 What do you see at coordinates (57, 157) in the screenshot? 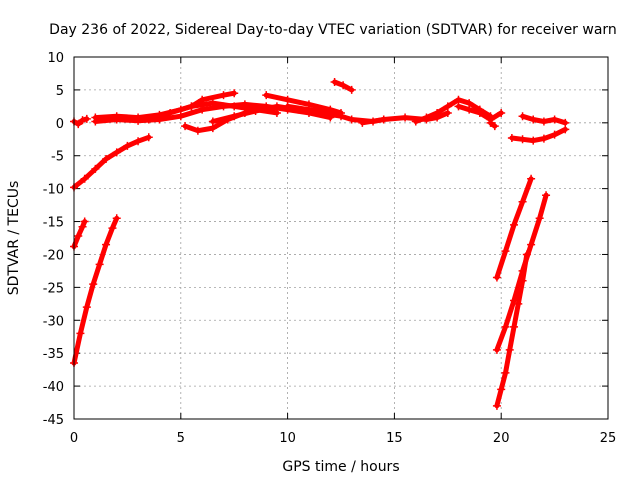
I see `y-tick-label: -5` at bounding box center [57, 157].